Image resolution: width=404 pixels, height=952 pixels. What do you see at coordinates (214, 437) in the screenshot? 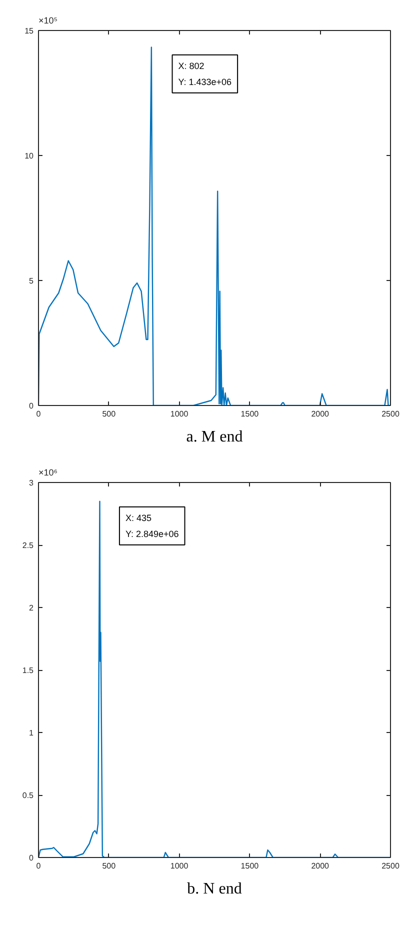
I see `text: a. M end` at bounding box center [214, 437].